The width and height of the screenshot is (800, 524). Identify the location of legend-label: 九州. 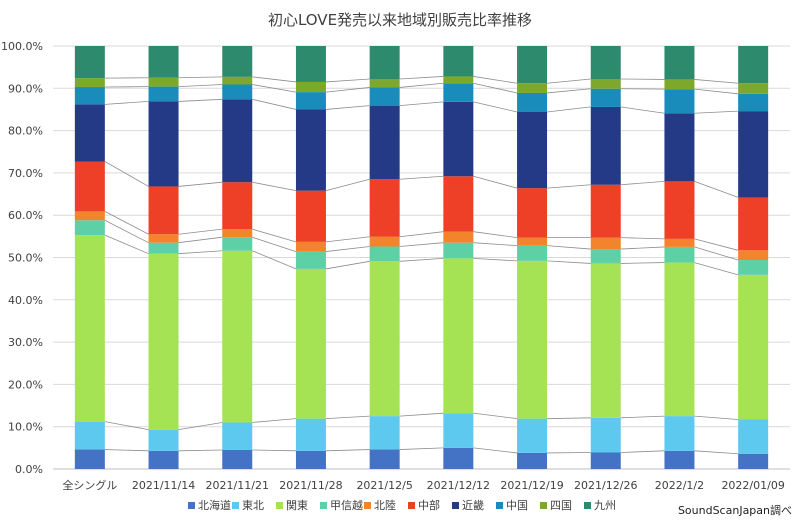
(605, 505).